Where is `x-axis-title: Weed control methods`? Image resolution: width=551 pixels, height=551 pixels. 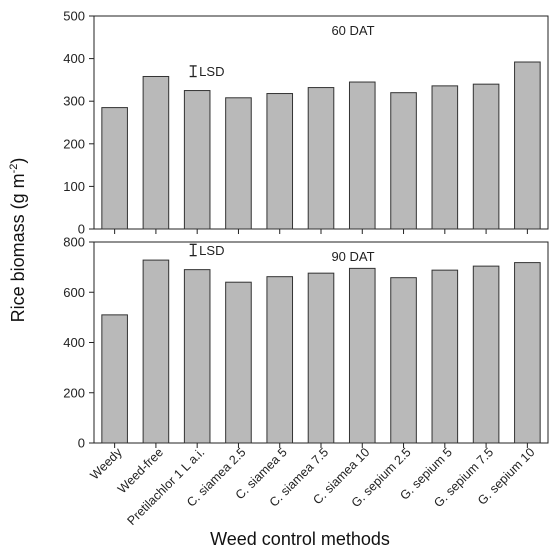
x-axis-title: Weed control methods is located at coordinates (300, 539).